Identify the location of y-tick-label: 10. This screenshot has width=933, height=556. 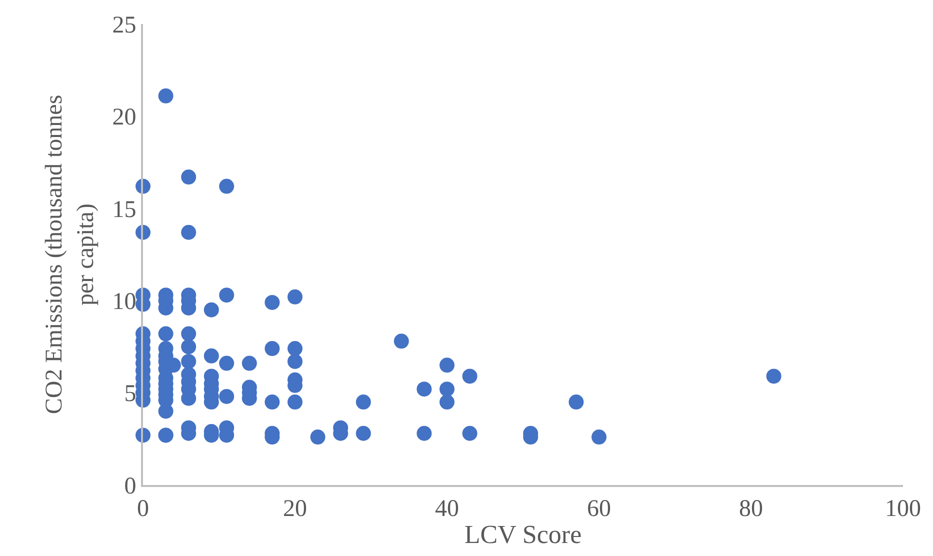
(124, 302).